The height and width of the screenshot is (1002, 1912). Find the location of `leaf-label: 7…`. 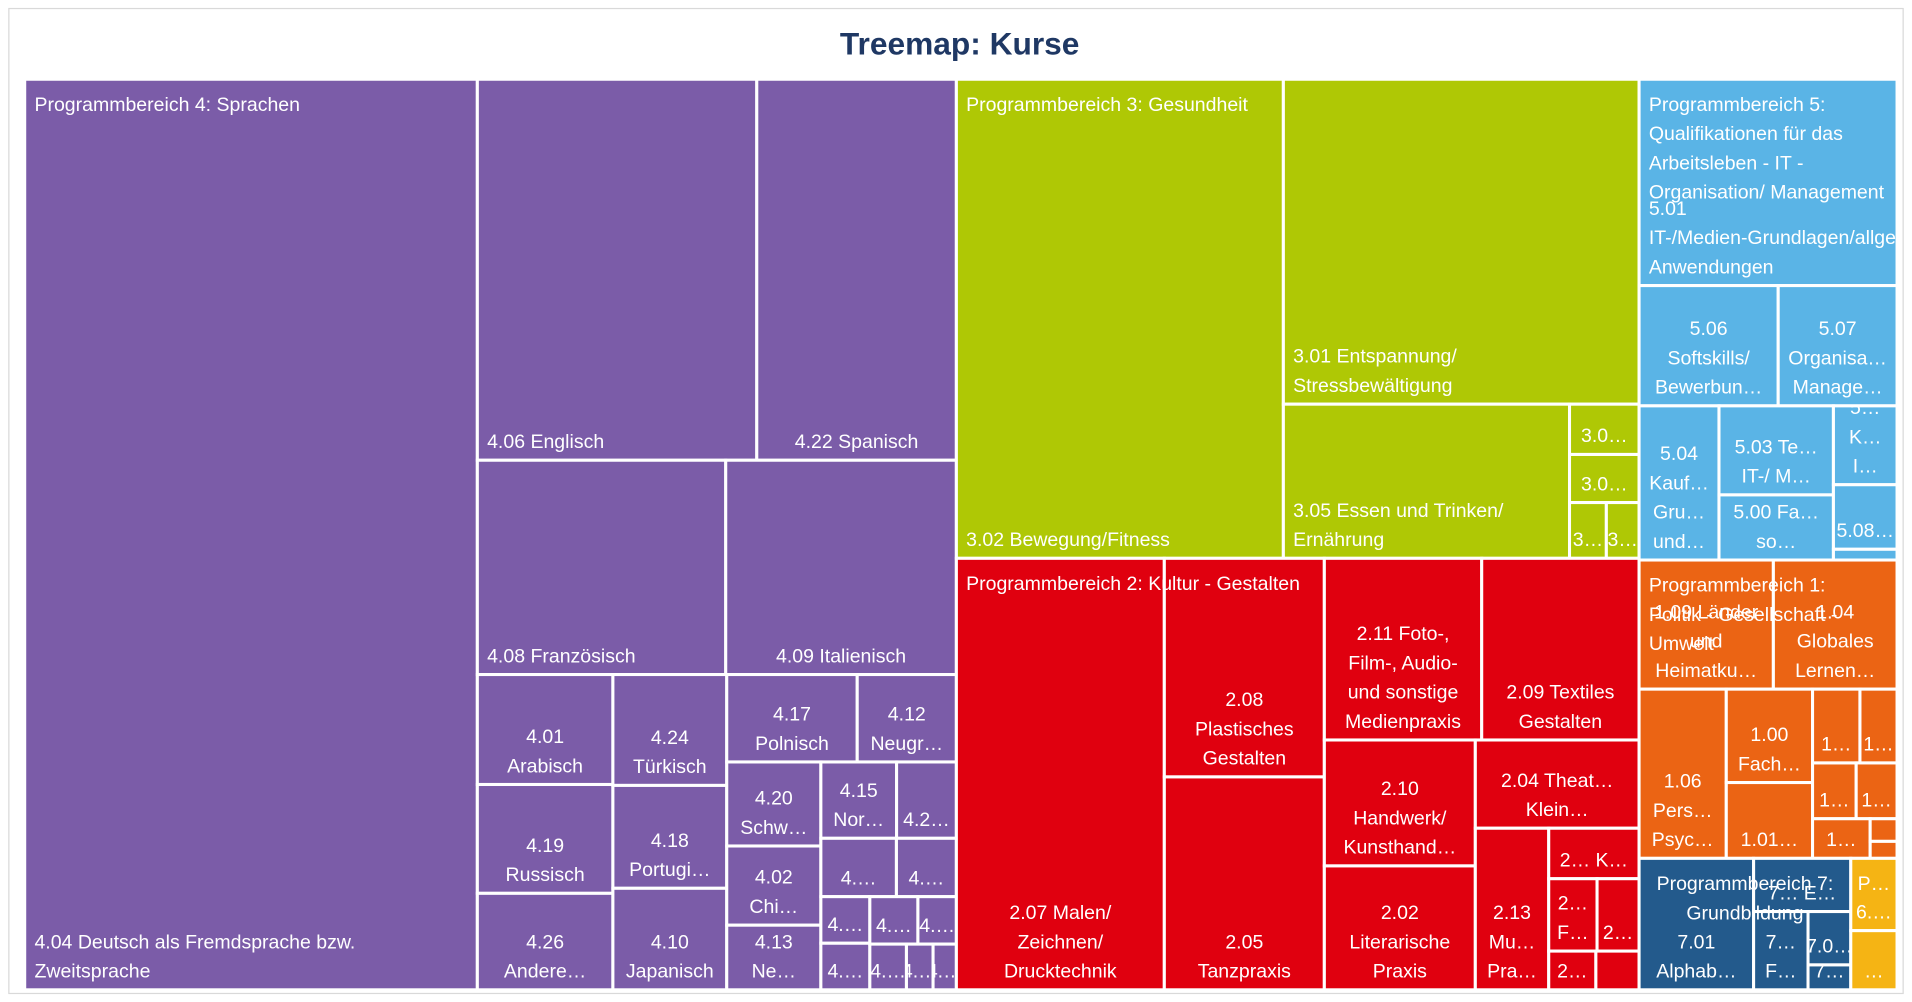

leaf-label: 7… is located at coordinates (1829, 972).